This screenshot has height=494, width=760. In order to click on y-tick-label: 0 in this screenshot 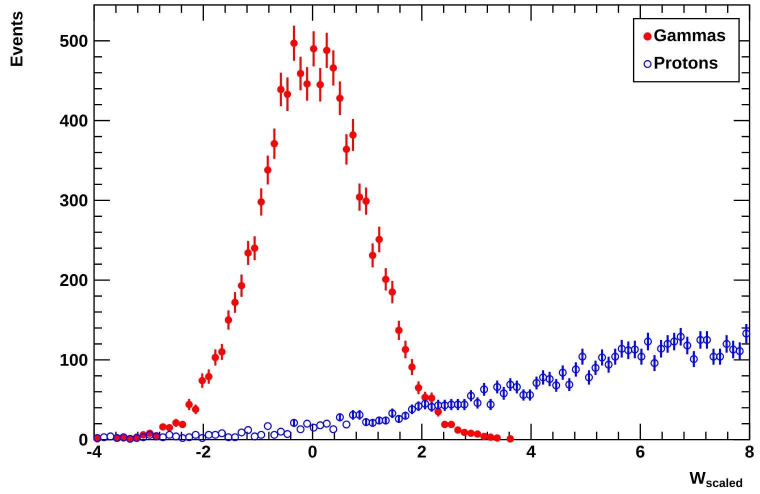, I will do `click(83, 440)`.